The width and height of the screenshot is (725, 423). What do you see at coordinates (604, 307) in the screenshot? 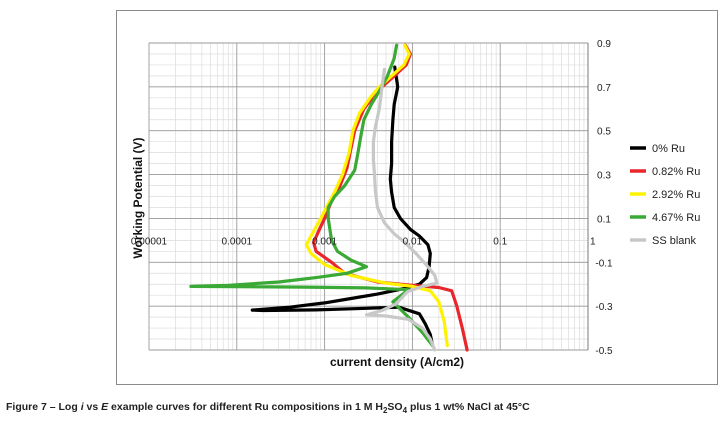
I see `y-tick-label: -0.3` at bounding box center [604, 307].